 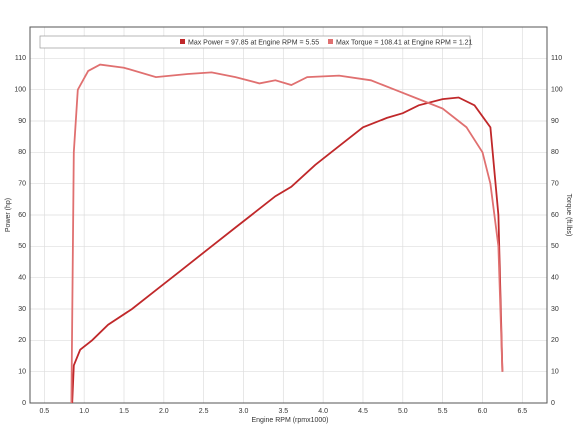 What do you see at coordinates (20, 58) in the screenshot?
I see `y-tick-label: 110` at bounding box center [20, 58].